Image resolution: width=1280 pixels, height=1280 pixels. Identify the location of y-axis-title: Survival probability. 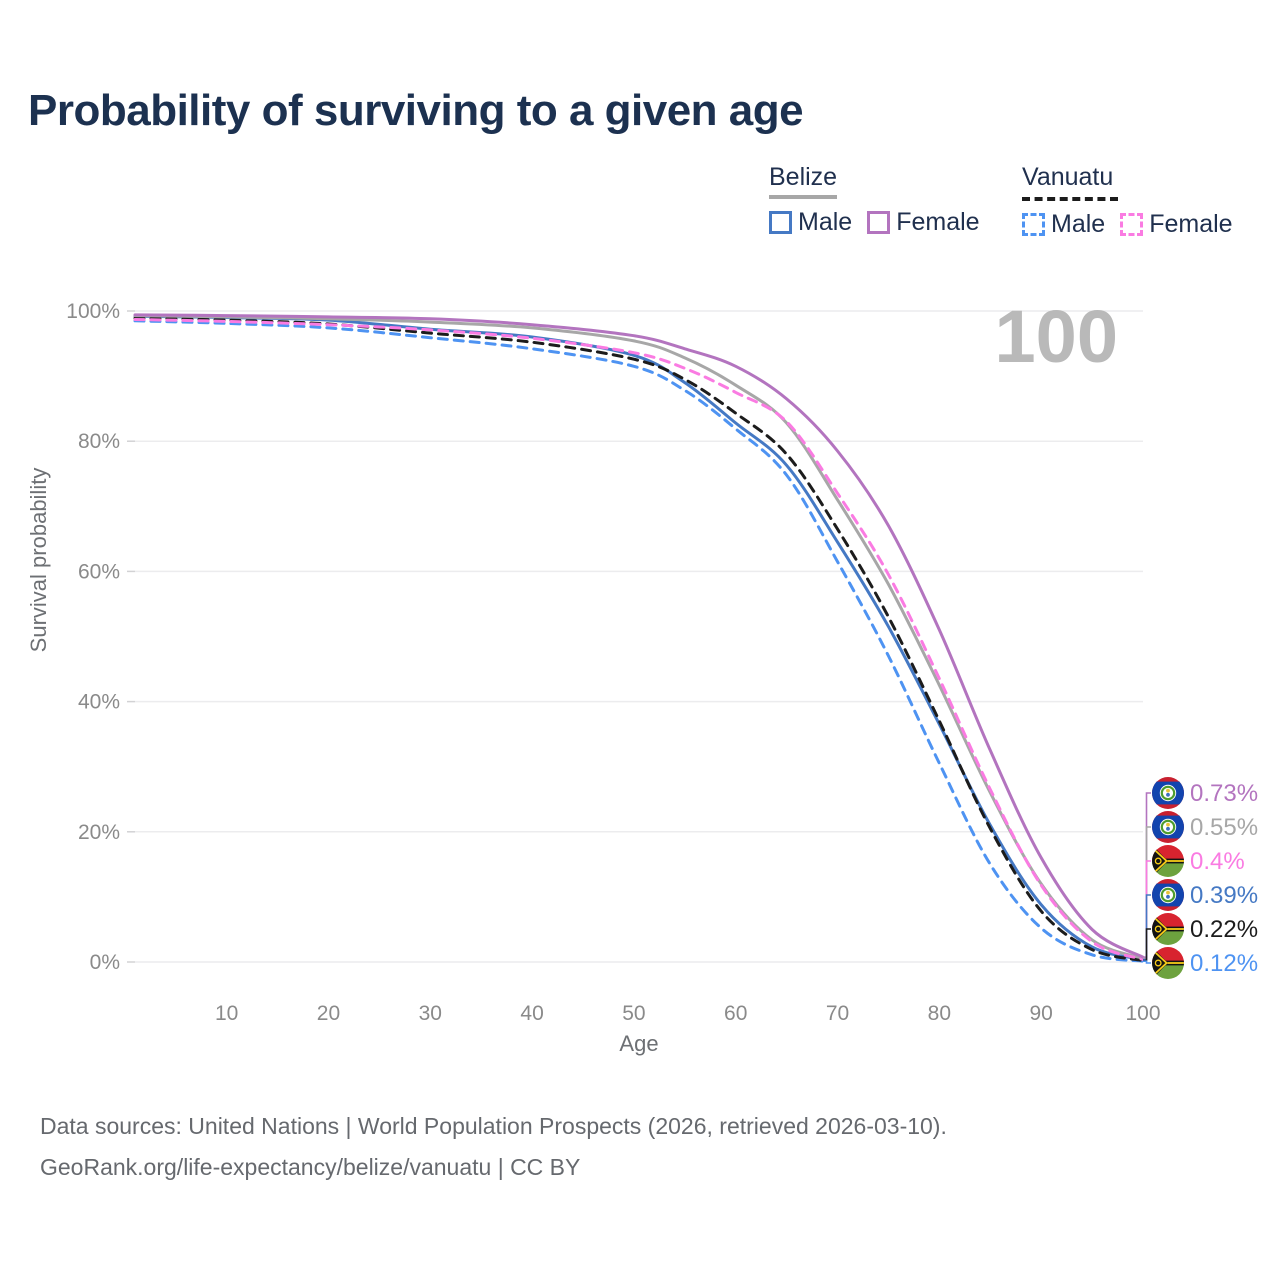
(38, 560).